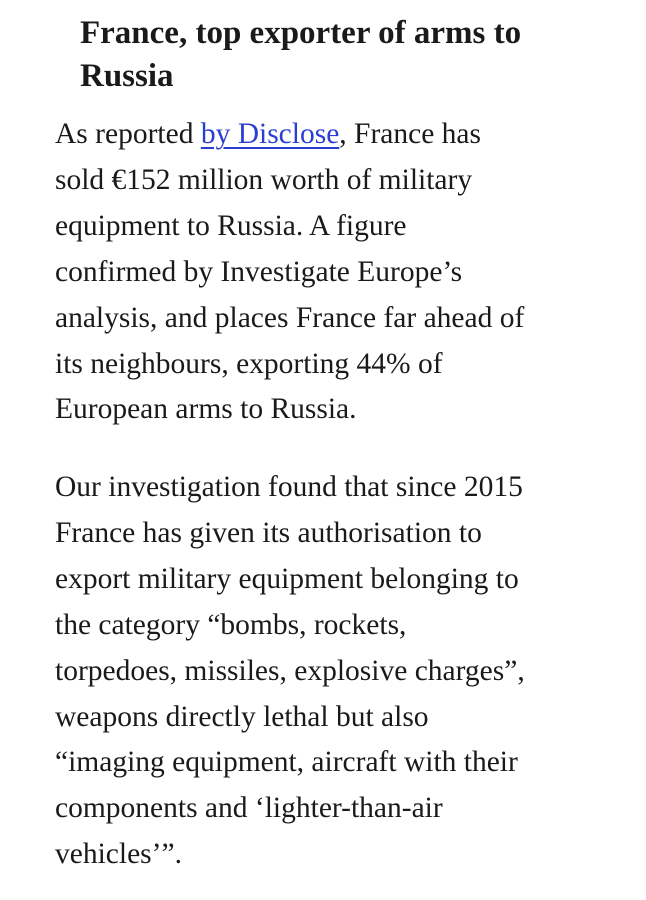 The width and height of the screenshot is (646, 900). What do you see at coordinates (350, 55) in the screenshot?
I see `section-heading: France, top exporter of arms to Russia` at bounding box center [350, 55].